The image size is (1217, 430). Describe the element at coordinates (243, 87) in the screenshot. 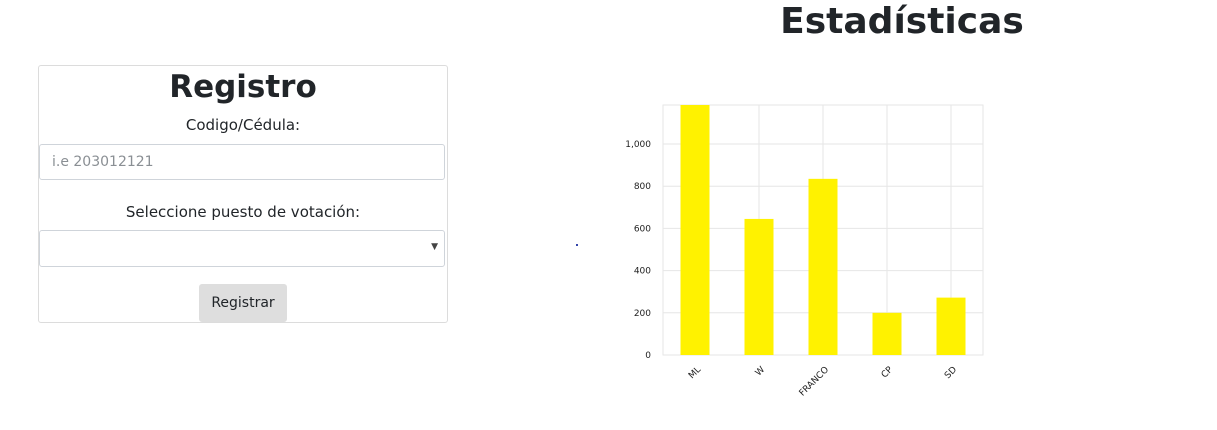

I see `registro-title: Registro` at that location.